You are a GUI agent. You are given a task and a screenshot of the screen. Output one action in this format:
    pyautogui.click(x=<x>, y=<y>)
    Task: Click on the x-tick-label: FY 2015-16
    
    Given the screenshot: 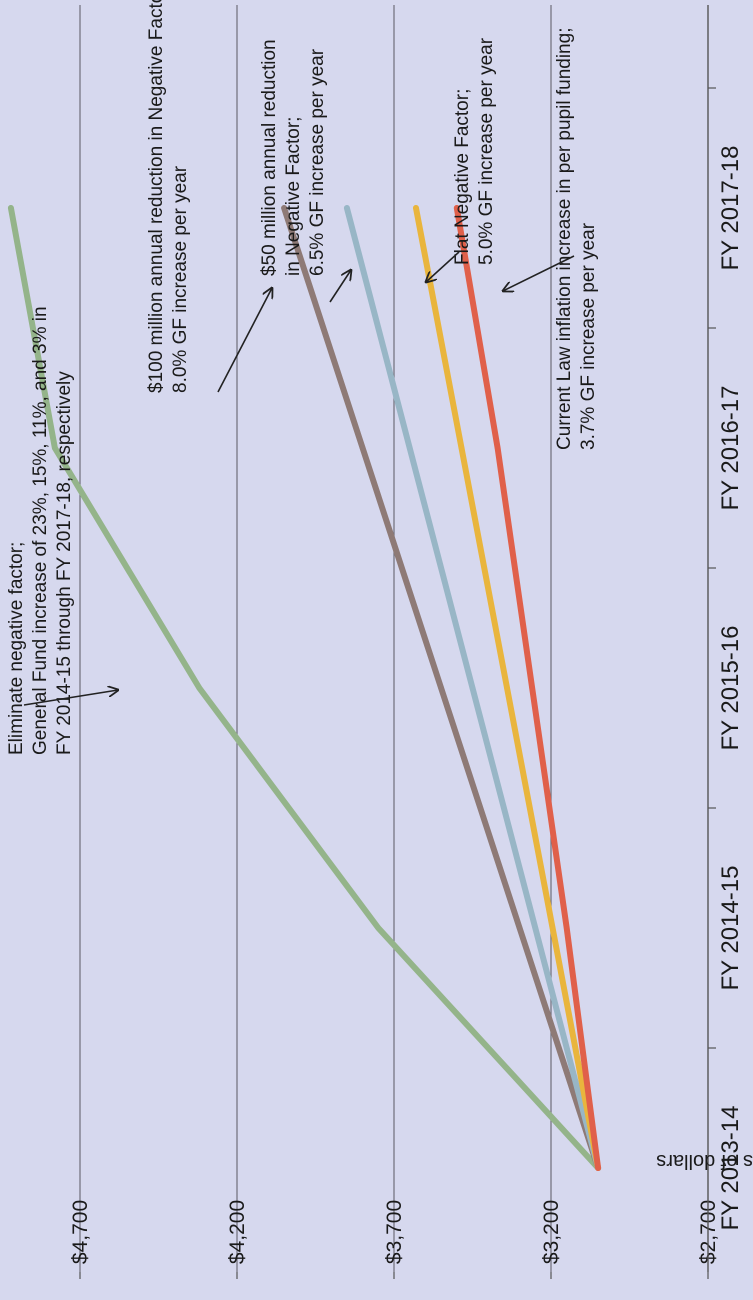 What is the action you would take?
    pyautogui.click(x=730, y=688)
    